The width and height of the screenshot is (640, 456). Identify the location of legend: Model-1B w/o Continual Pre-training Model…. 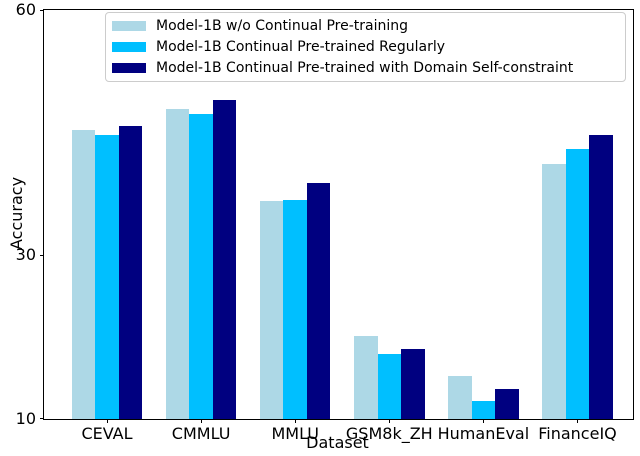
(365, 47).